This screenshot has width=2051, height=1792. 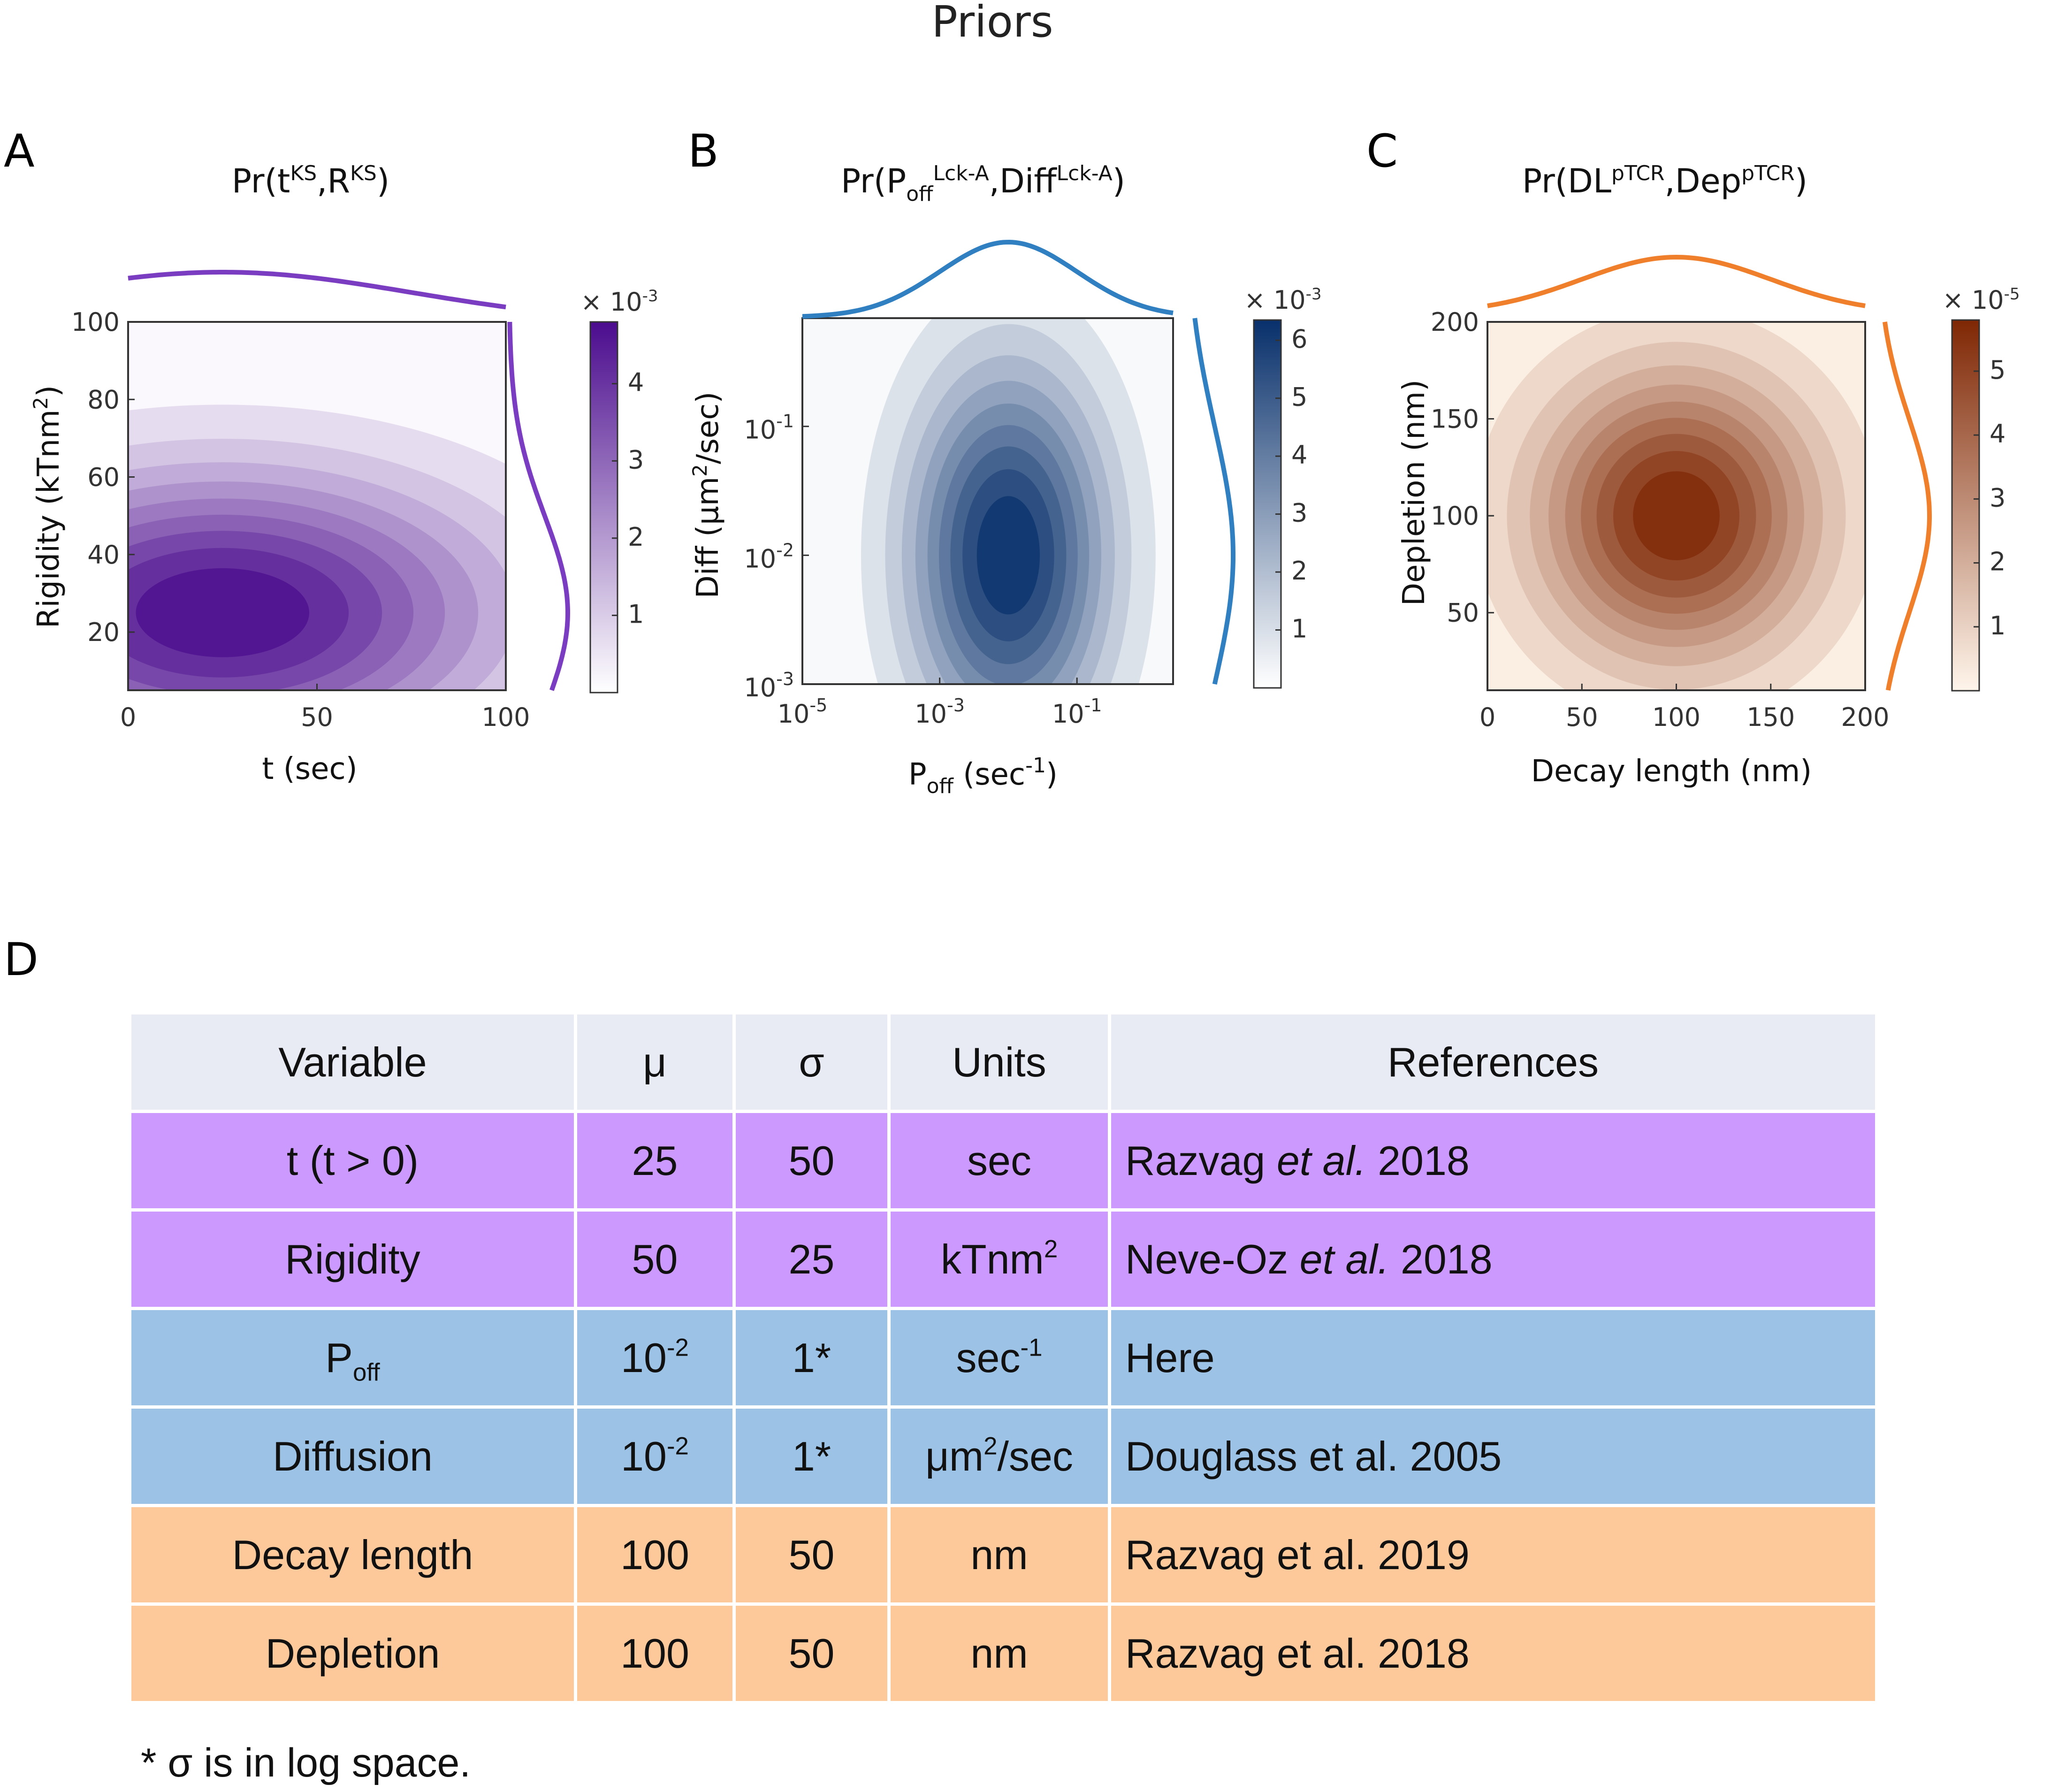 I want to click on panel-b-y-ticks: 10⁻³ 10⁻² 10⁻¹, so click(x=776, y=556).